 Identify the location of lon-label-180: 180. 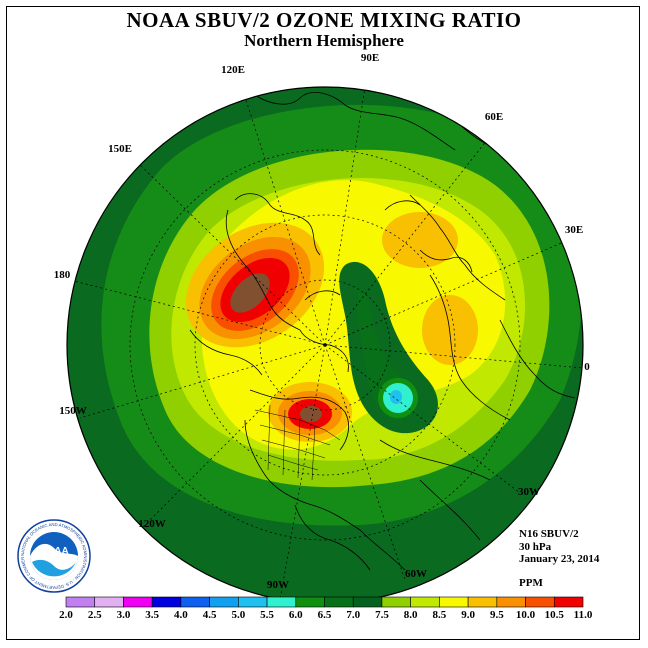
(62, 275).